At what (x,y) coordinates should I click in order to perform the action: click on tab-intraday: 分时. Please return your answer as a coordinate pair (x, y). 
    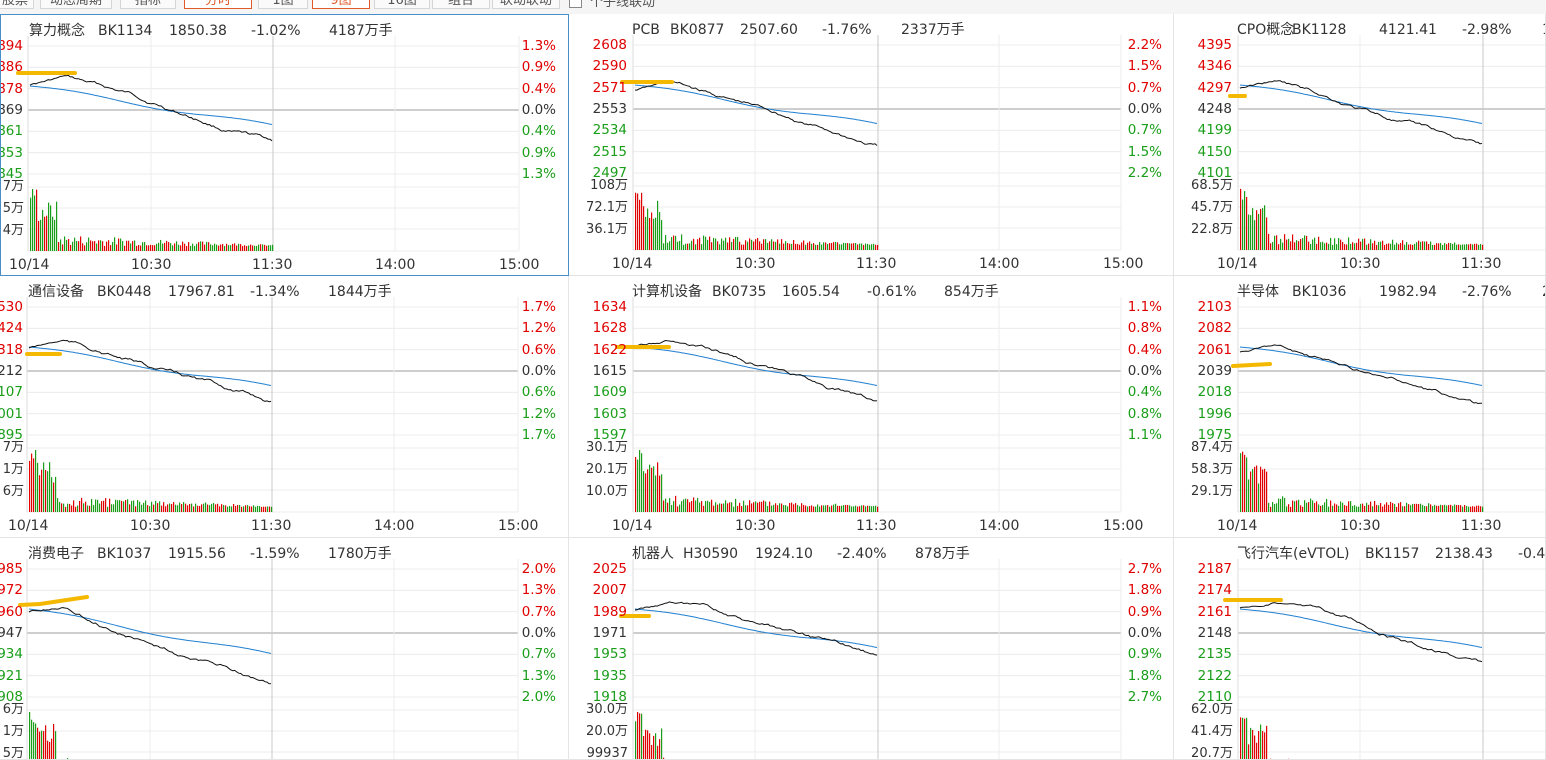
    Looking at the image, I should click on (218, 4).